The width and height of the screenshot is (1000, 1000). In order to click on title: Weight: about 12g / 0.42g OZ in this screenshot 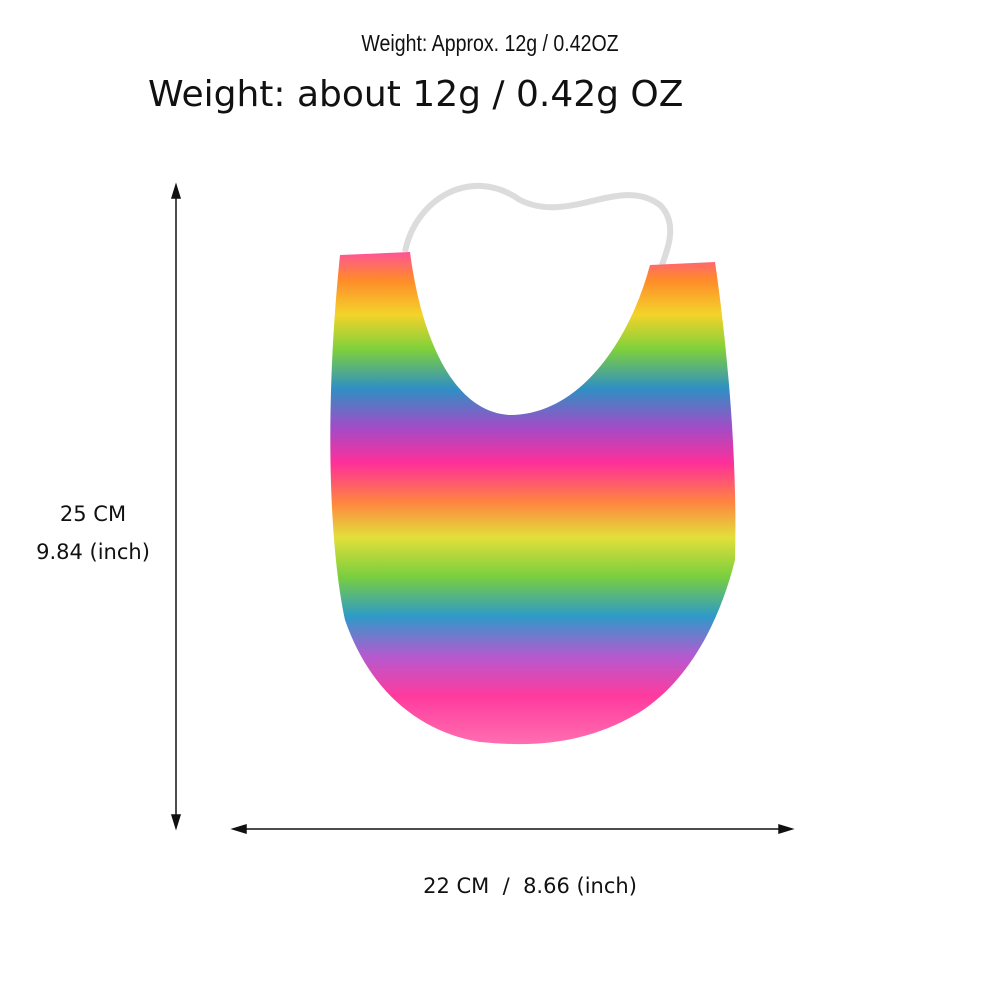, I will do `click(416, 94)`.